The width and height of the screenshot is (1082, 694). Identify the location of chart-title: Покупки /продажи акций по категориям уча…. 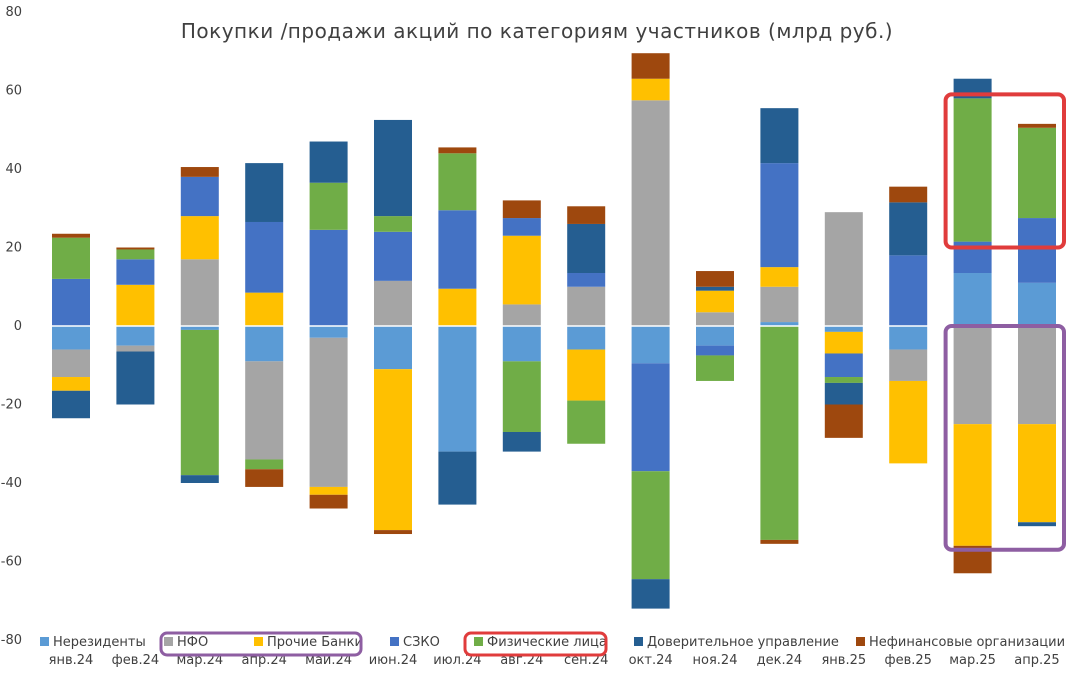
(537, 31).